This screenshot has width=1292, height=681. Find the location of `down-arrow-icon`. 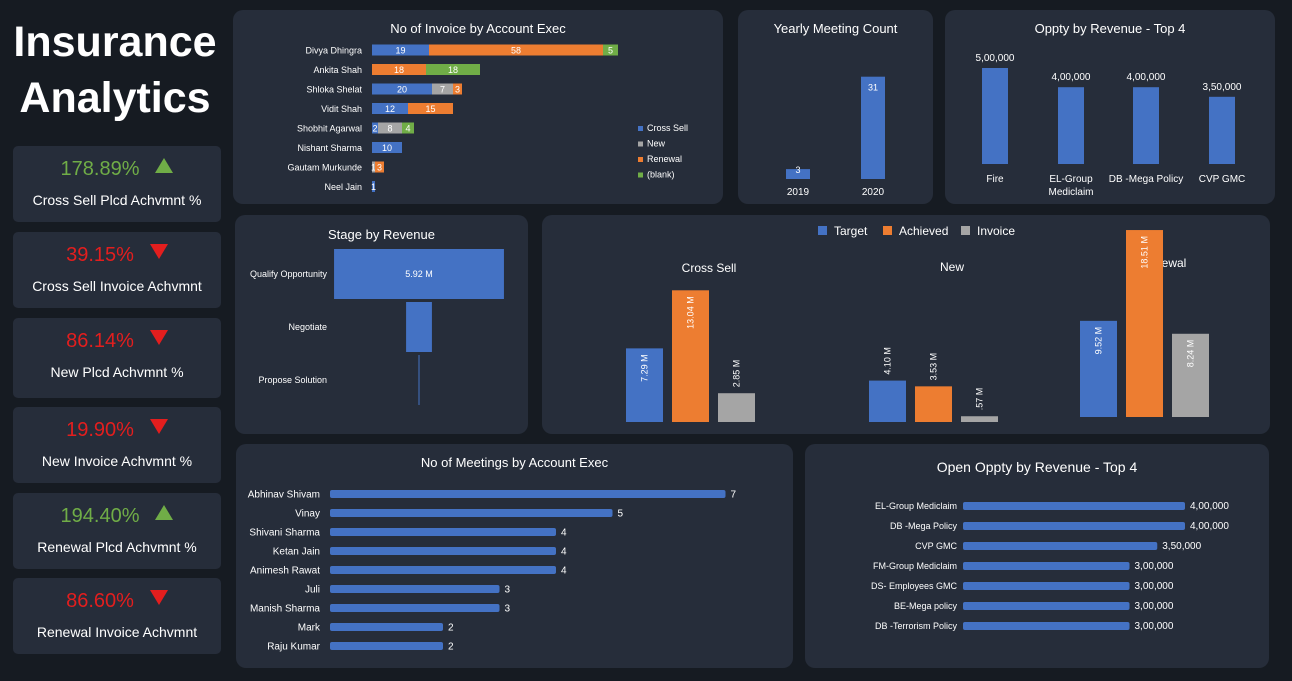

down-arrow-icon is located at coordinates (158, 337).